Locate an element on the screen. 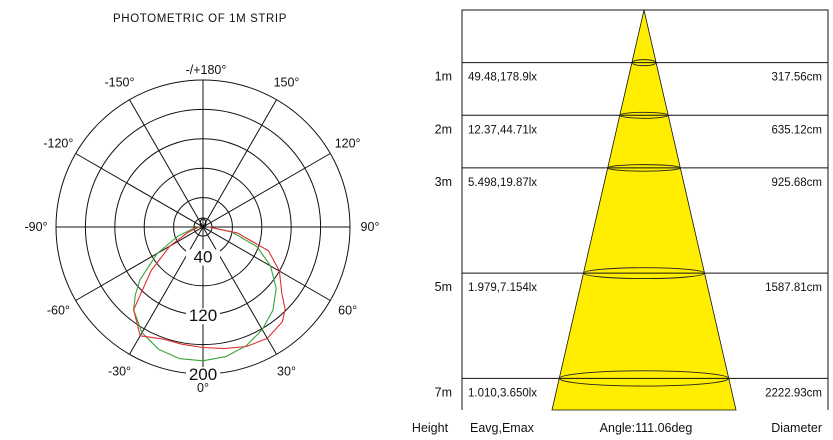 This screenshot has width=833, height=440. polar-angle-label-10: -120° is located at coordinates (58, 144).